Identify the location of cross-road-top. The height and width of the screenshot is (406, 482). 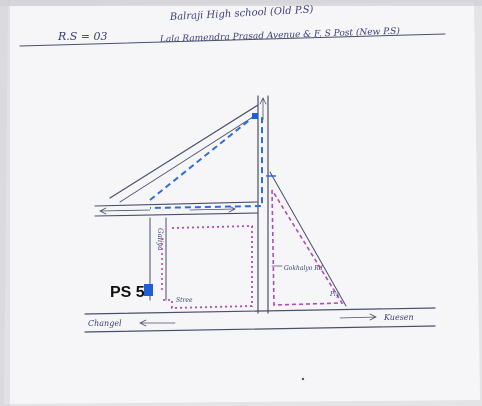
(176, 204).